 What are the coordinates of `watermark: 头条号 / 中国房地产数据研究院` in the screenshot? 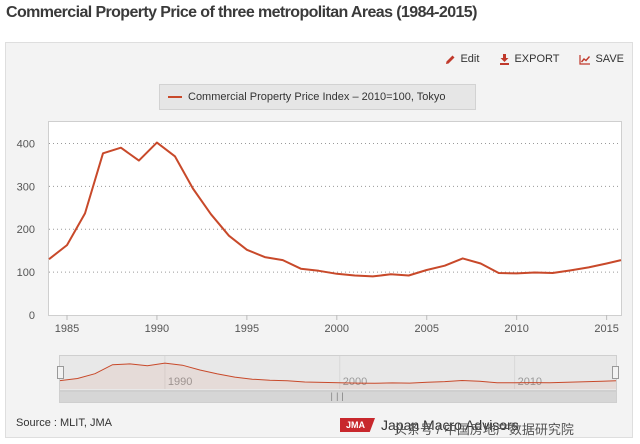 It's located at (484, 429).